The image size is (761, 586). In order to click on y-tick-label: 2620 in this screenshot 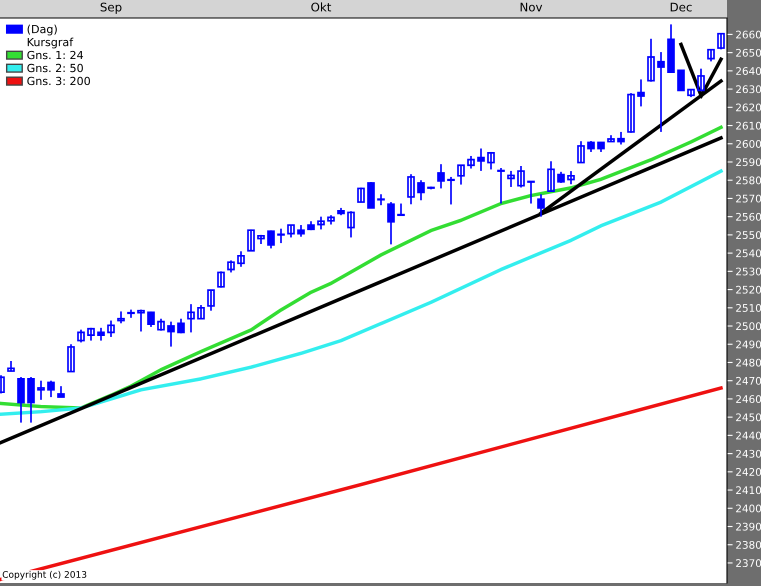, I will do `click(748, 108)`.